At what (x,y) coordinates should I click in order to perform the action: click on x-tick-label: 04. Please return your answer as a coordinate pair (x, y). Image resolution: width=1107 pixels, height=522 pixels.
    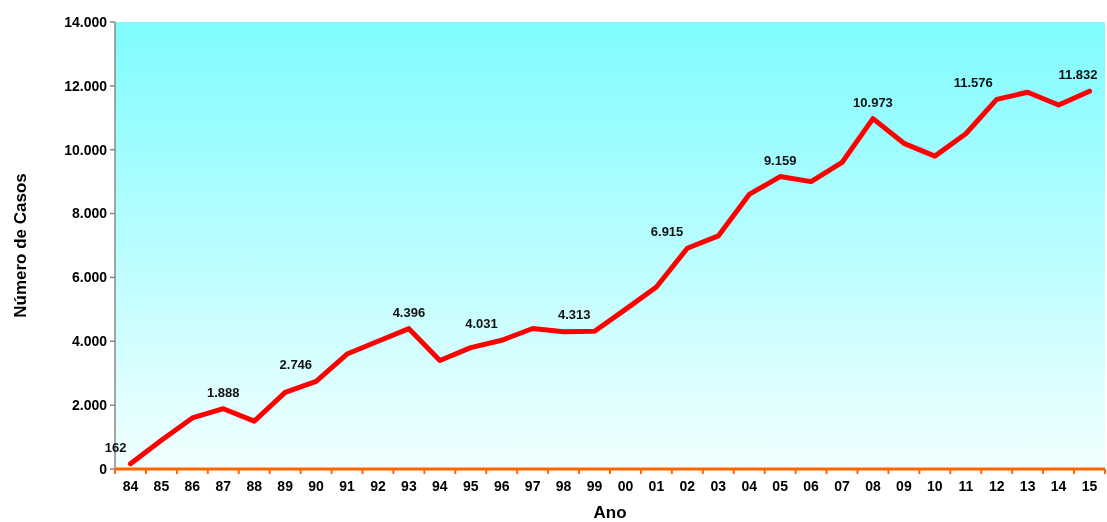
    Looking at the image, I should click on (749, 486).